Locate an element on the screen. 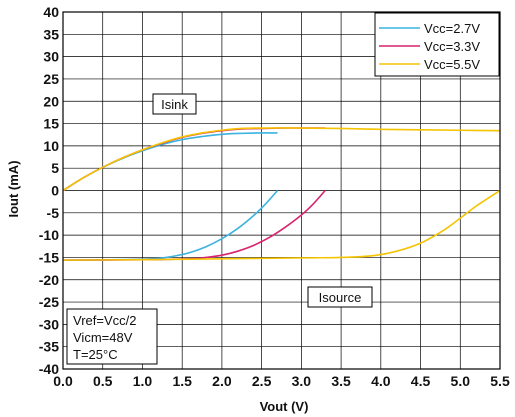 The image size is (515, 417). y-tick-label: -25 is located at coordinates (49, 302).